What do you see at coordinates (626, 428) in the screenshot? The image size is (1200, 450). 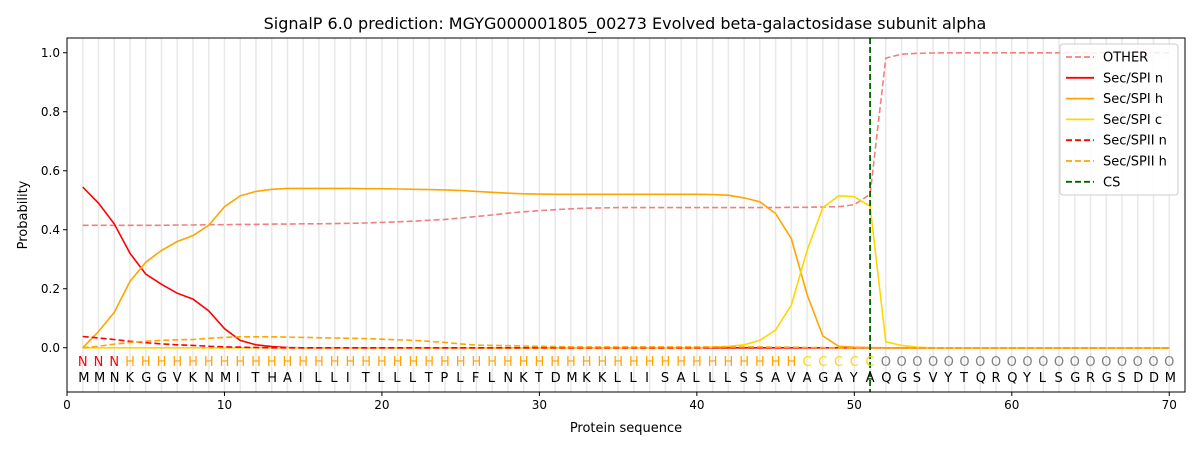 I see `x-axis-label: Protein sequence` at bounding box center [626, 428].